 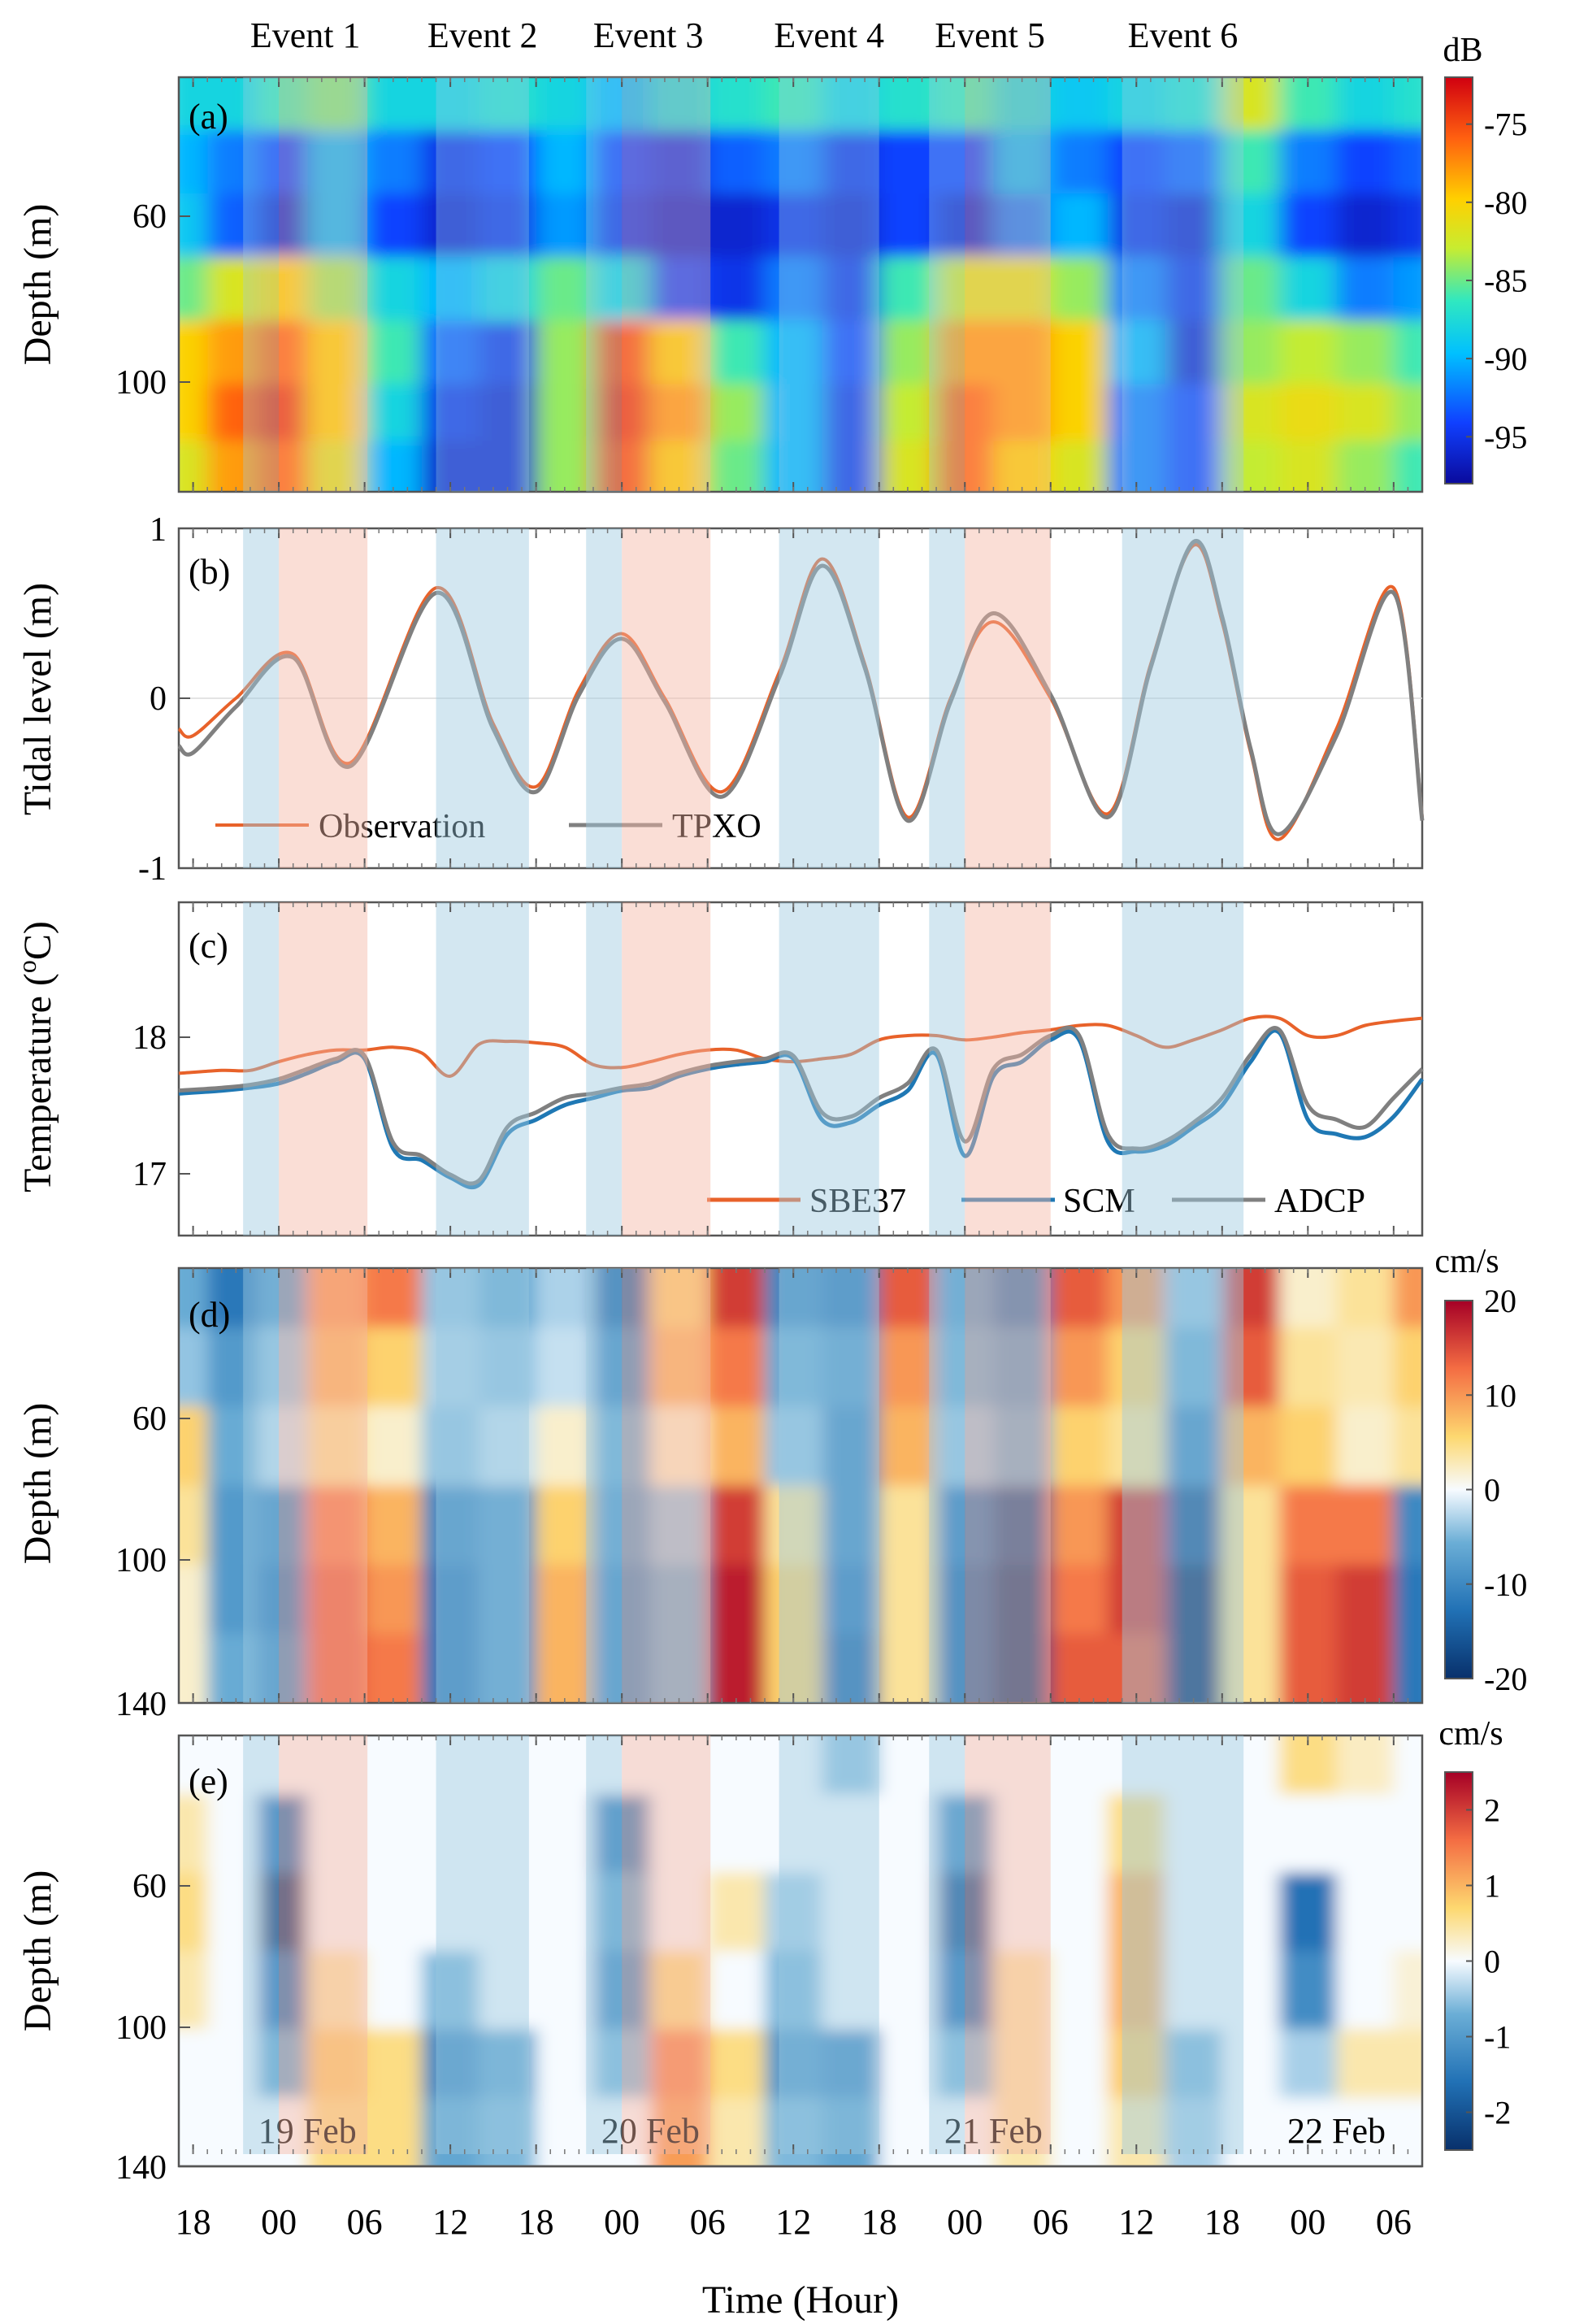 What do you see at coordinates (990, 35) in the screenshot?
I see `event-5-label: Event 5` at bounding box center [990, 35].